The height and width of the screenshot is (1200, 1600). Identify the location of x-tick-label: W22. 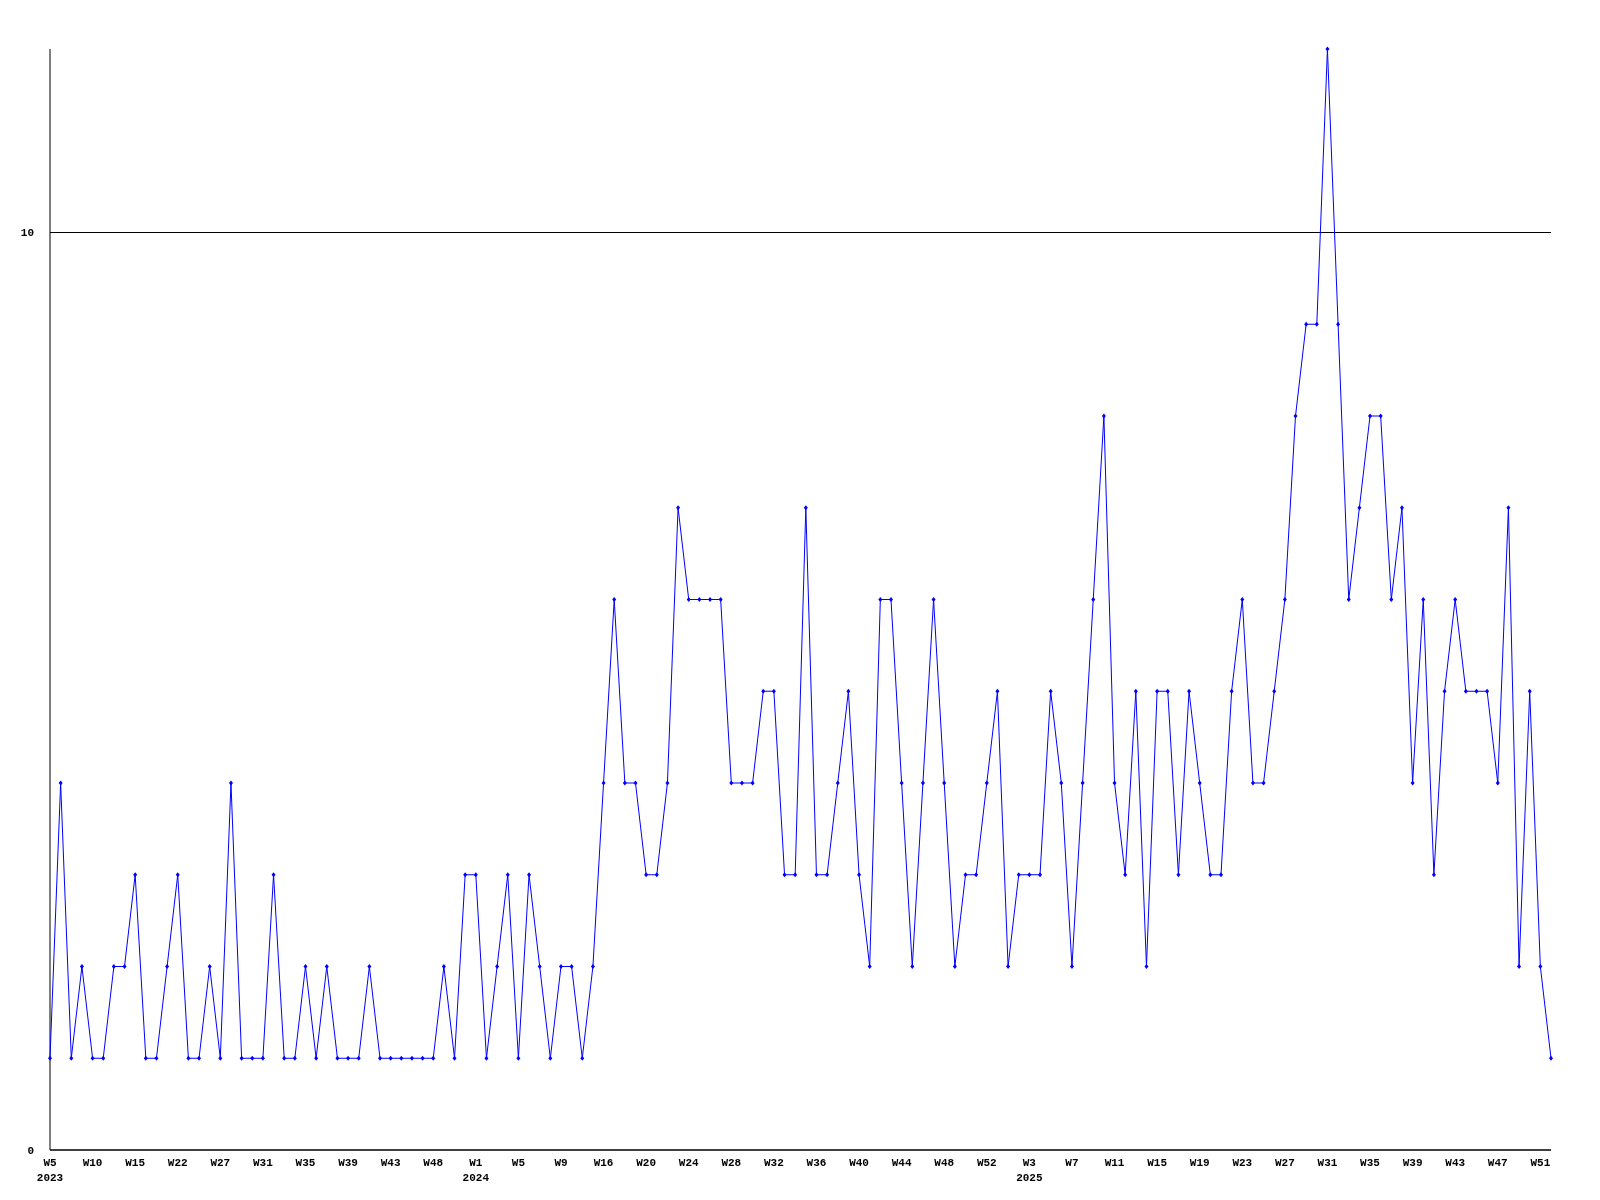
(177, 1163).